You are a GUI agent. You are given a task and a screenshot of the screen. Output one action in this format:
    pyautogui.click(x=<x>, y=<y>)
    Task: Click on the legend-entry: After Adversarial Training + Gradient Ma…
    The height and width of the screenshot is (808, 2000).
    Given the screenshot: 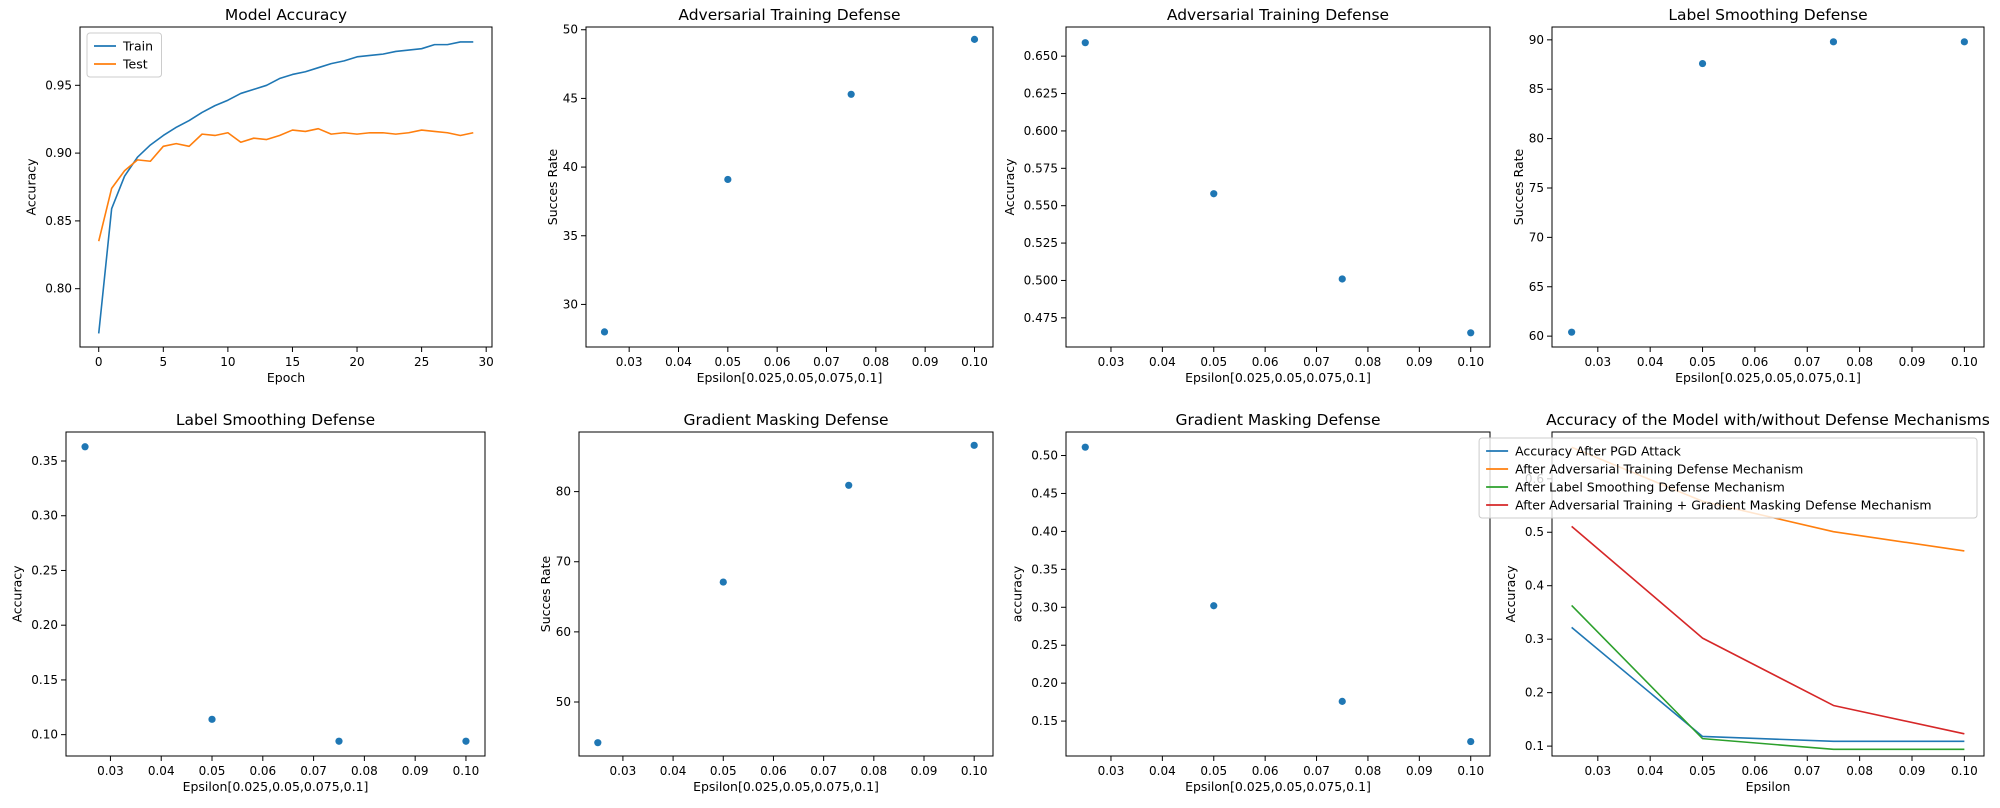 What is the action you would take?
    pyautogui.click(x=1723, y=505)
    